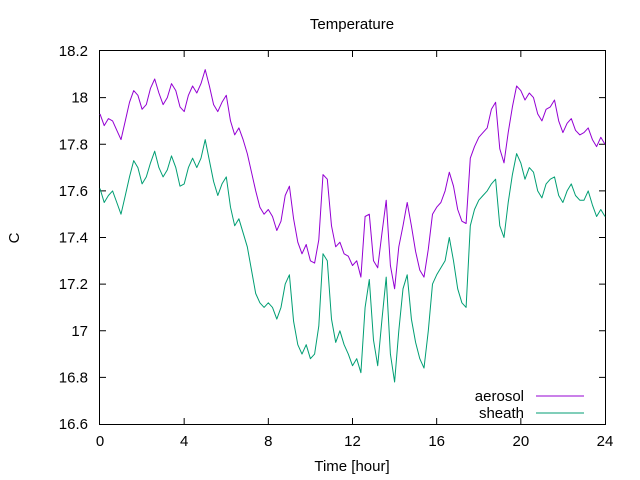 The width and height of the screenshot is (640, 480). Describe the element at coordinates (73, 377) in the screenshot. I see `y-tick-label: 16.8` at that location.